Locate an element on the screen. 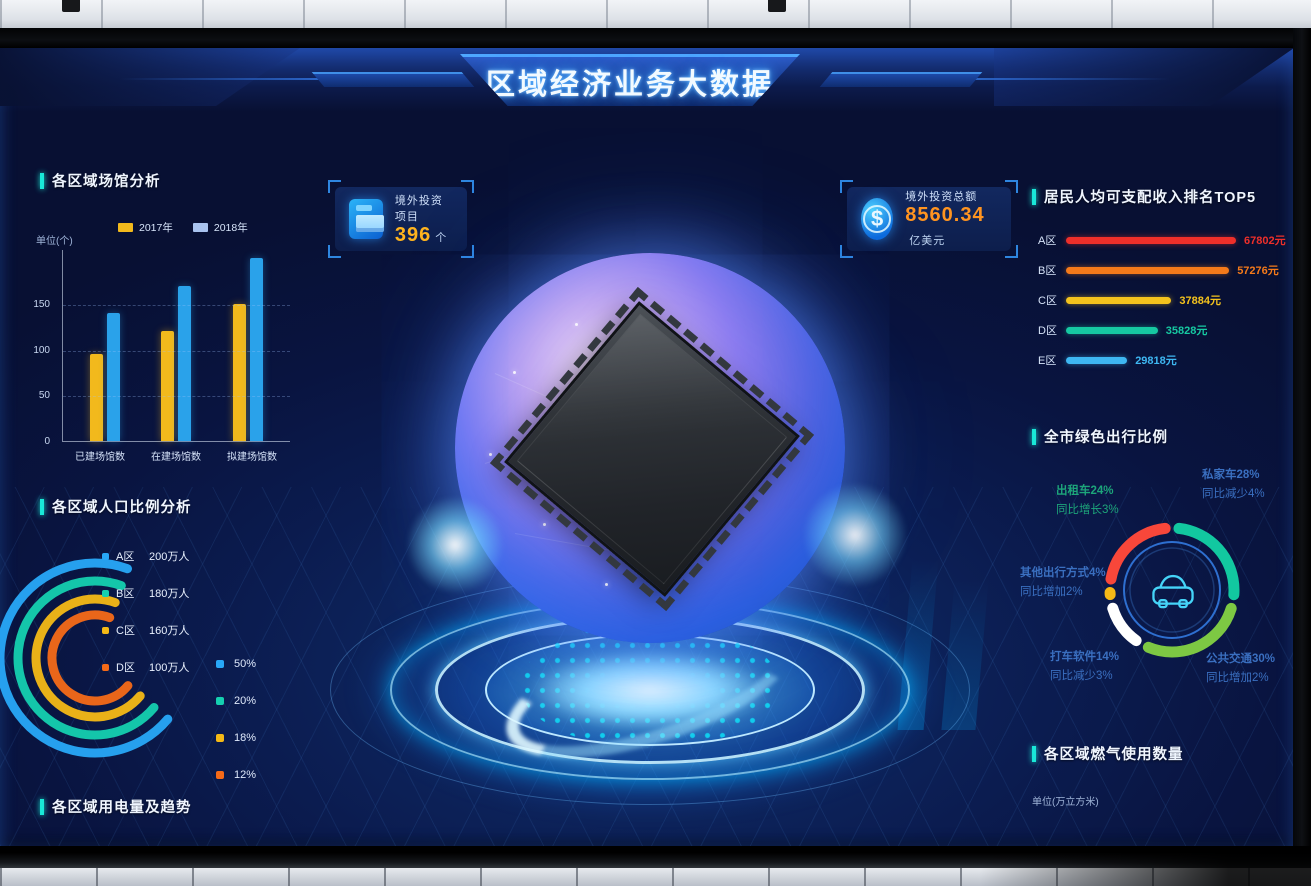  panel-title-population: 各区域人口比例分析 is located at coordinates (116, 506).